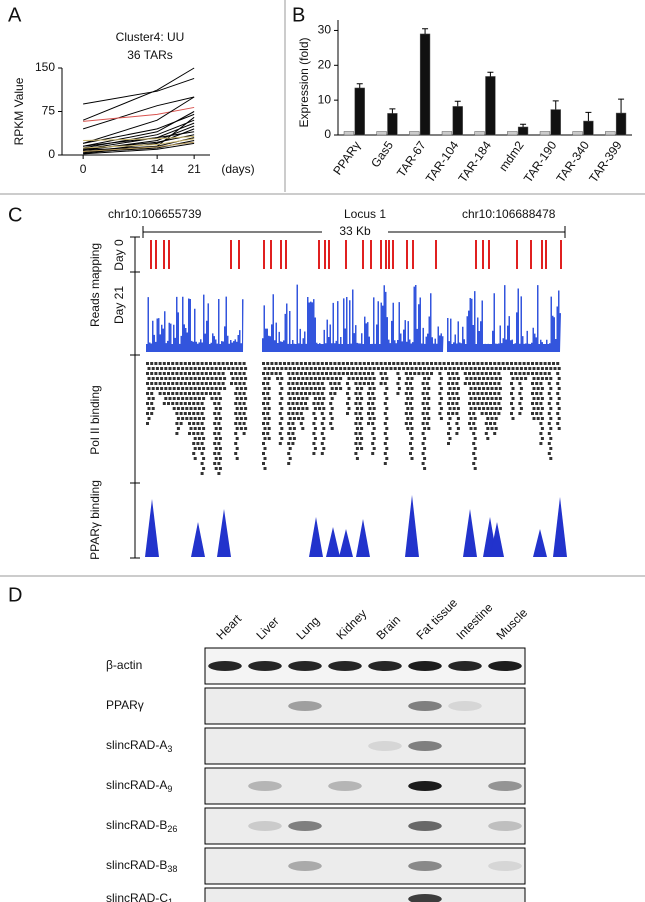  I want to click on row-label: β-actin, so click(124, 665).